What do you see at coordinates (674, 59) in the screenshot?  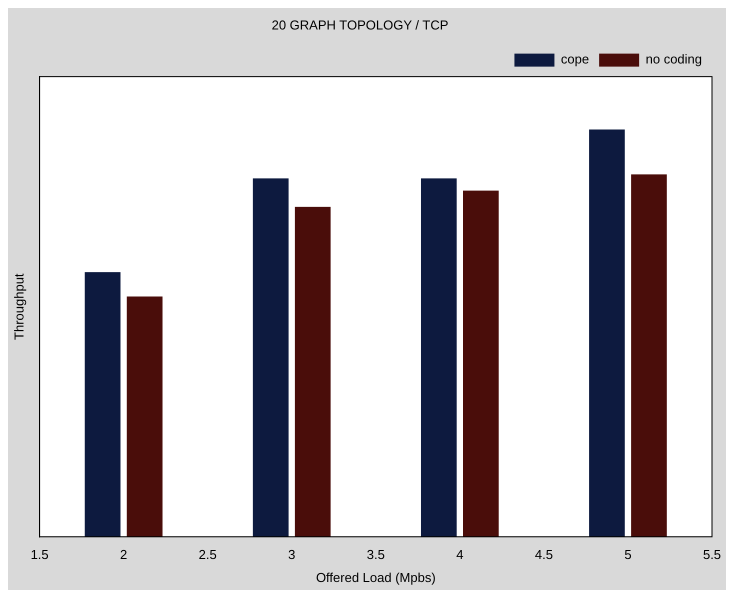 I see `legend-label: no coding` at bounding box center [674, 59].